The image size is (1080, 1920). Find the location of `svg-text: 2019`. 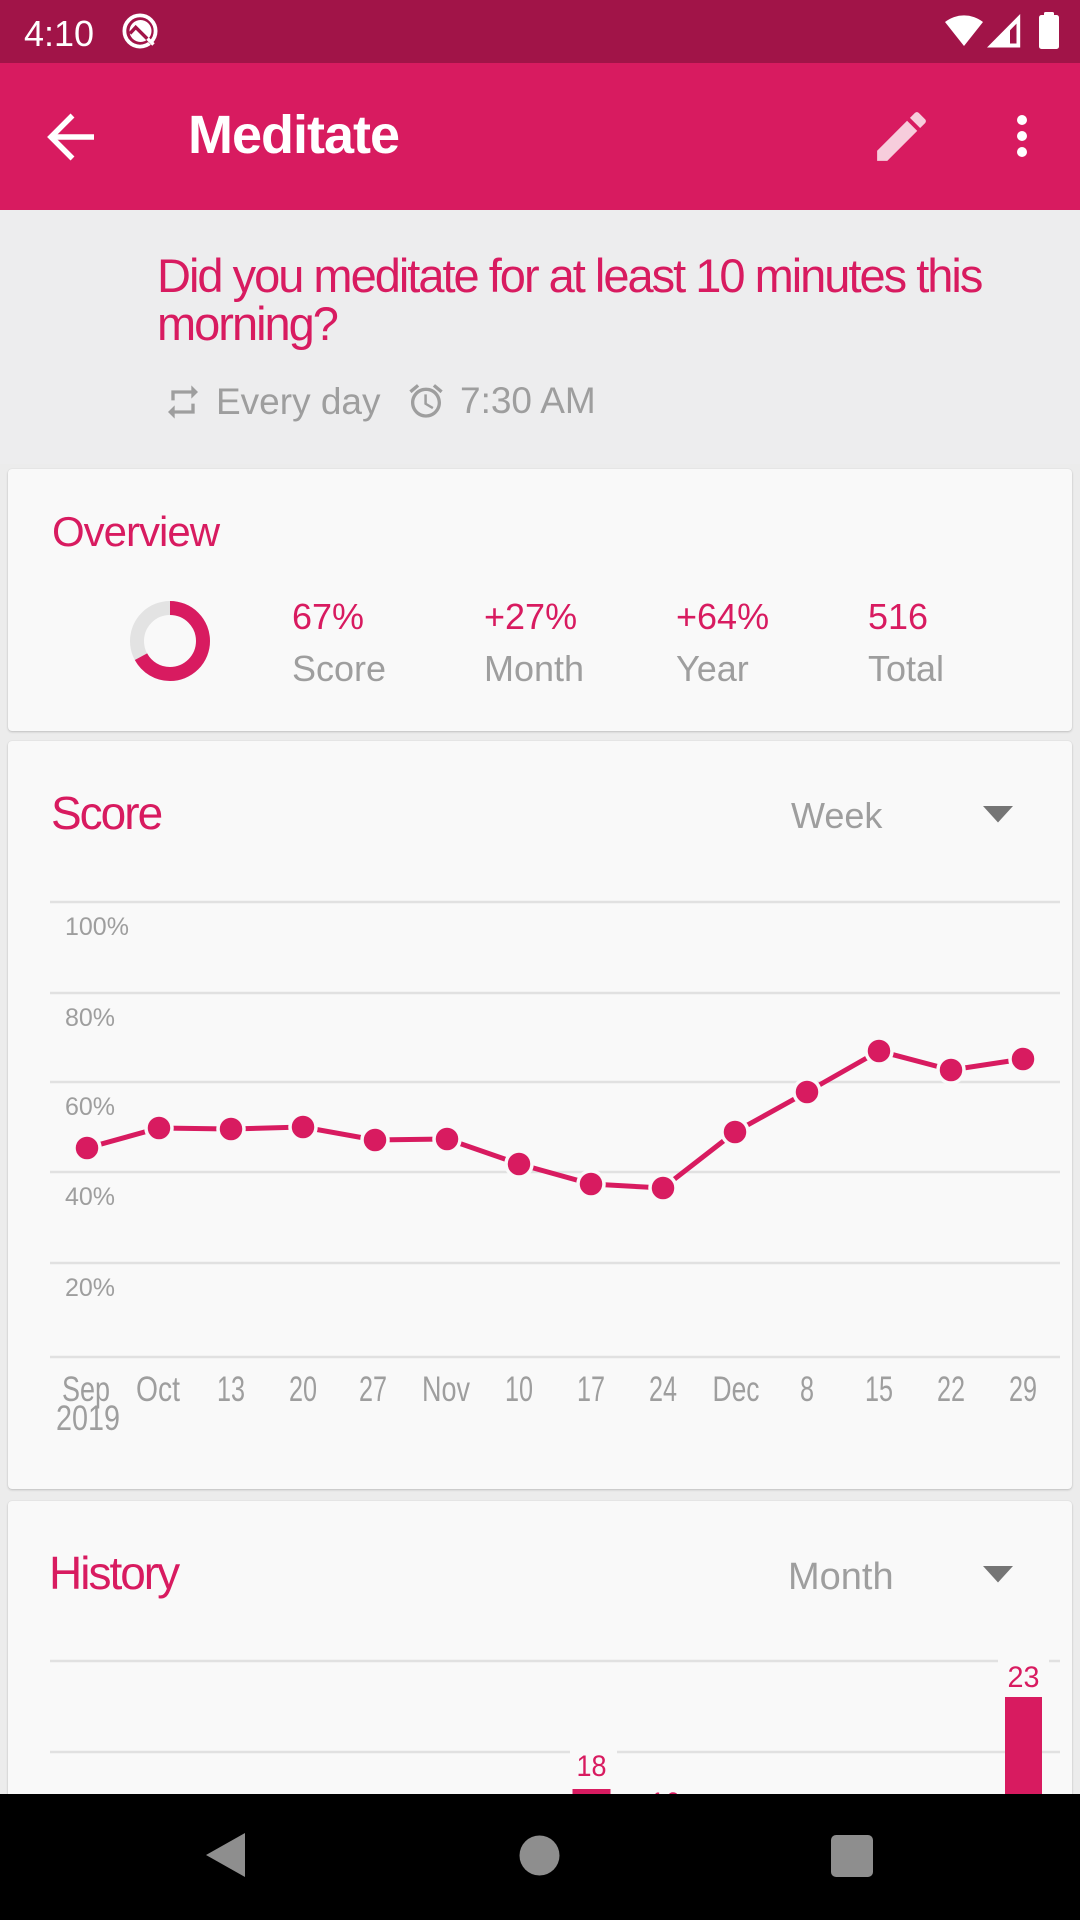

svg-text: 2019 is located at coordinates (88, 1418).